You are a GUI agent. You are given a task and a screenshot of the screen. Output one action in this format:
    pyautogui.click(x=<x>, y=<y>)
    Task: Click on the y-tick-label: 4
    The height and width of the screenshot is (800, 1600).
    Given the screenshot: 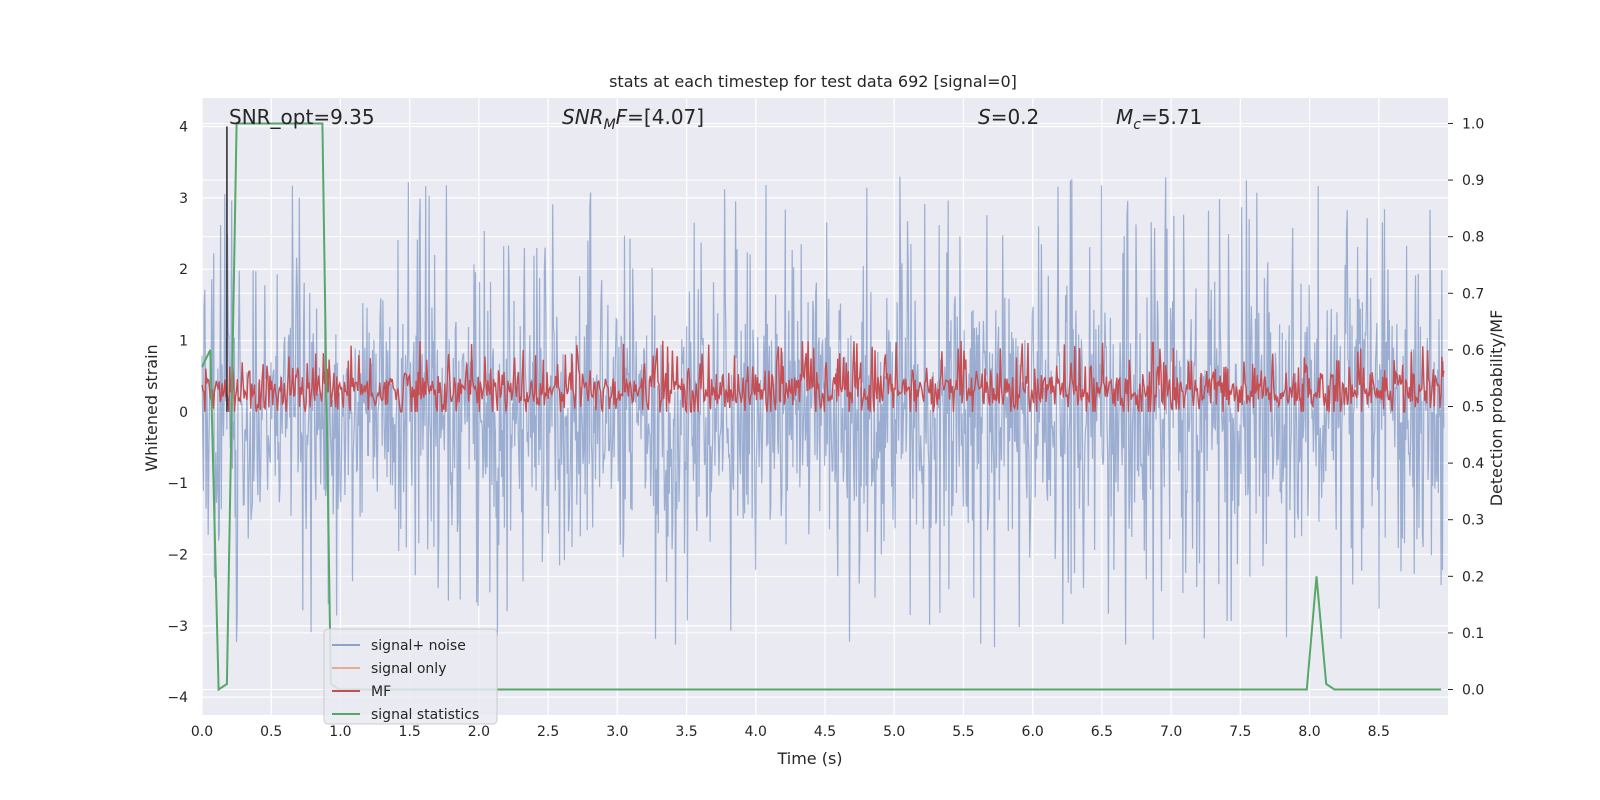 What is the action you would take?
    pyautogui.click(x=183, y=128)
    